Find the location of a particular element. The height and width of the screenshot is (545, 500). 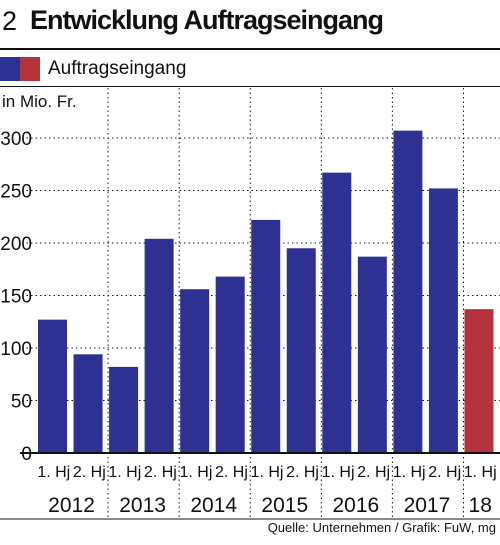

chart-number: 2 is located at coordinates (10, 21).